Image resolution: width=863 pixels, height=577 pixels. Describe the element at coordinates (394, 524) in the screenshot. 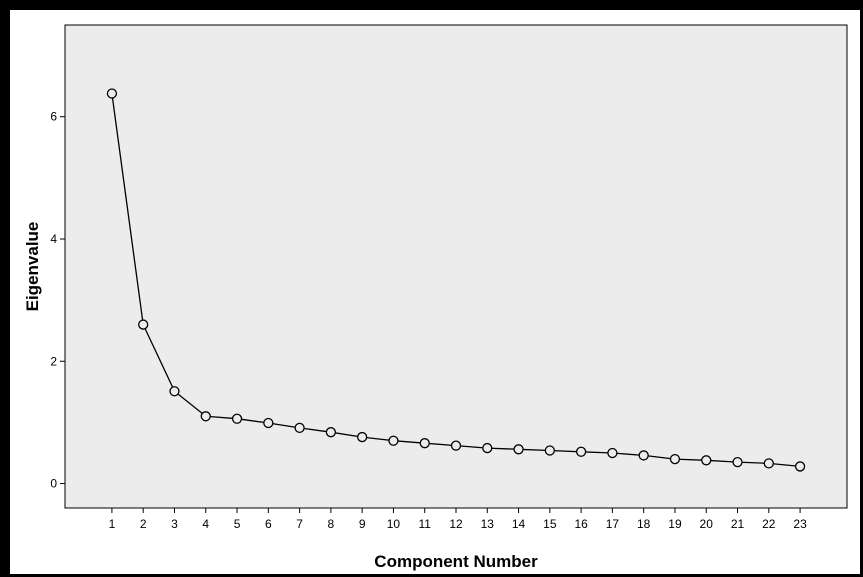

I see `x-tick-label: 10` at that location.